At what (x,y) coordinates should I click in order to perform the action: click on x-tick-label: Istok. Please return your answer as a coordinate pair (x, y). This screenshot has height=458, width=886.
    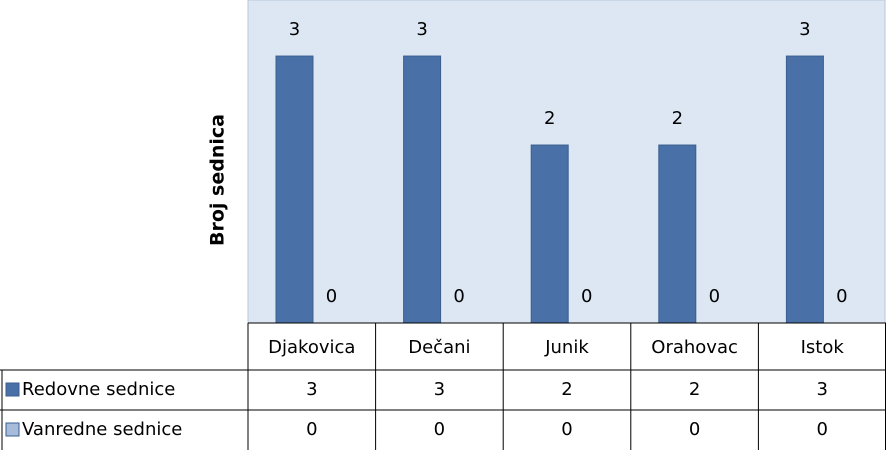
    Looking at the image, I should click on (823, 347).